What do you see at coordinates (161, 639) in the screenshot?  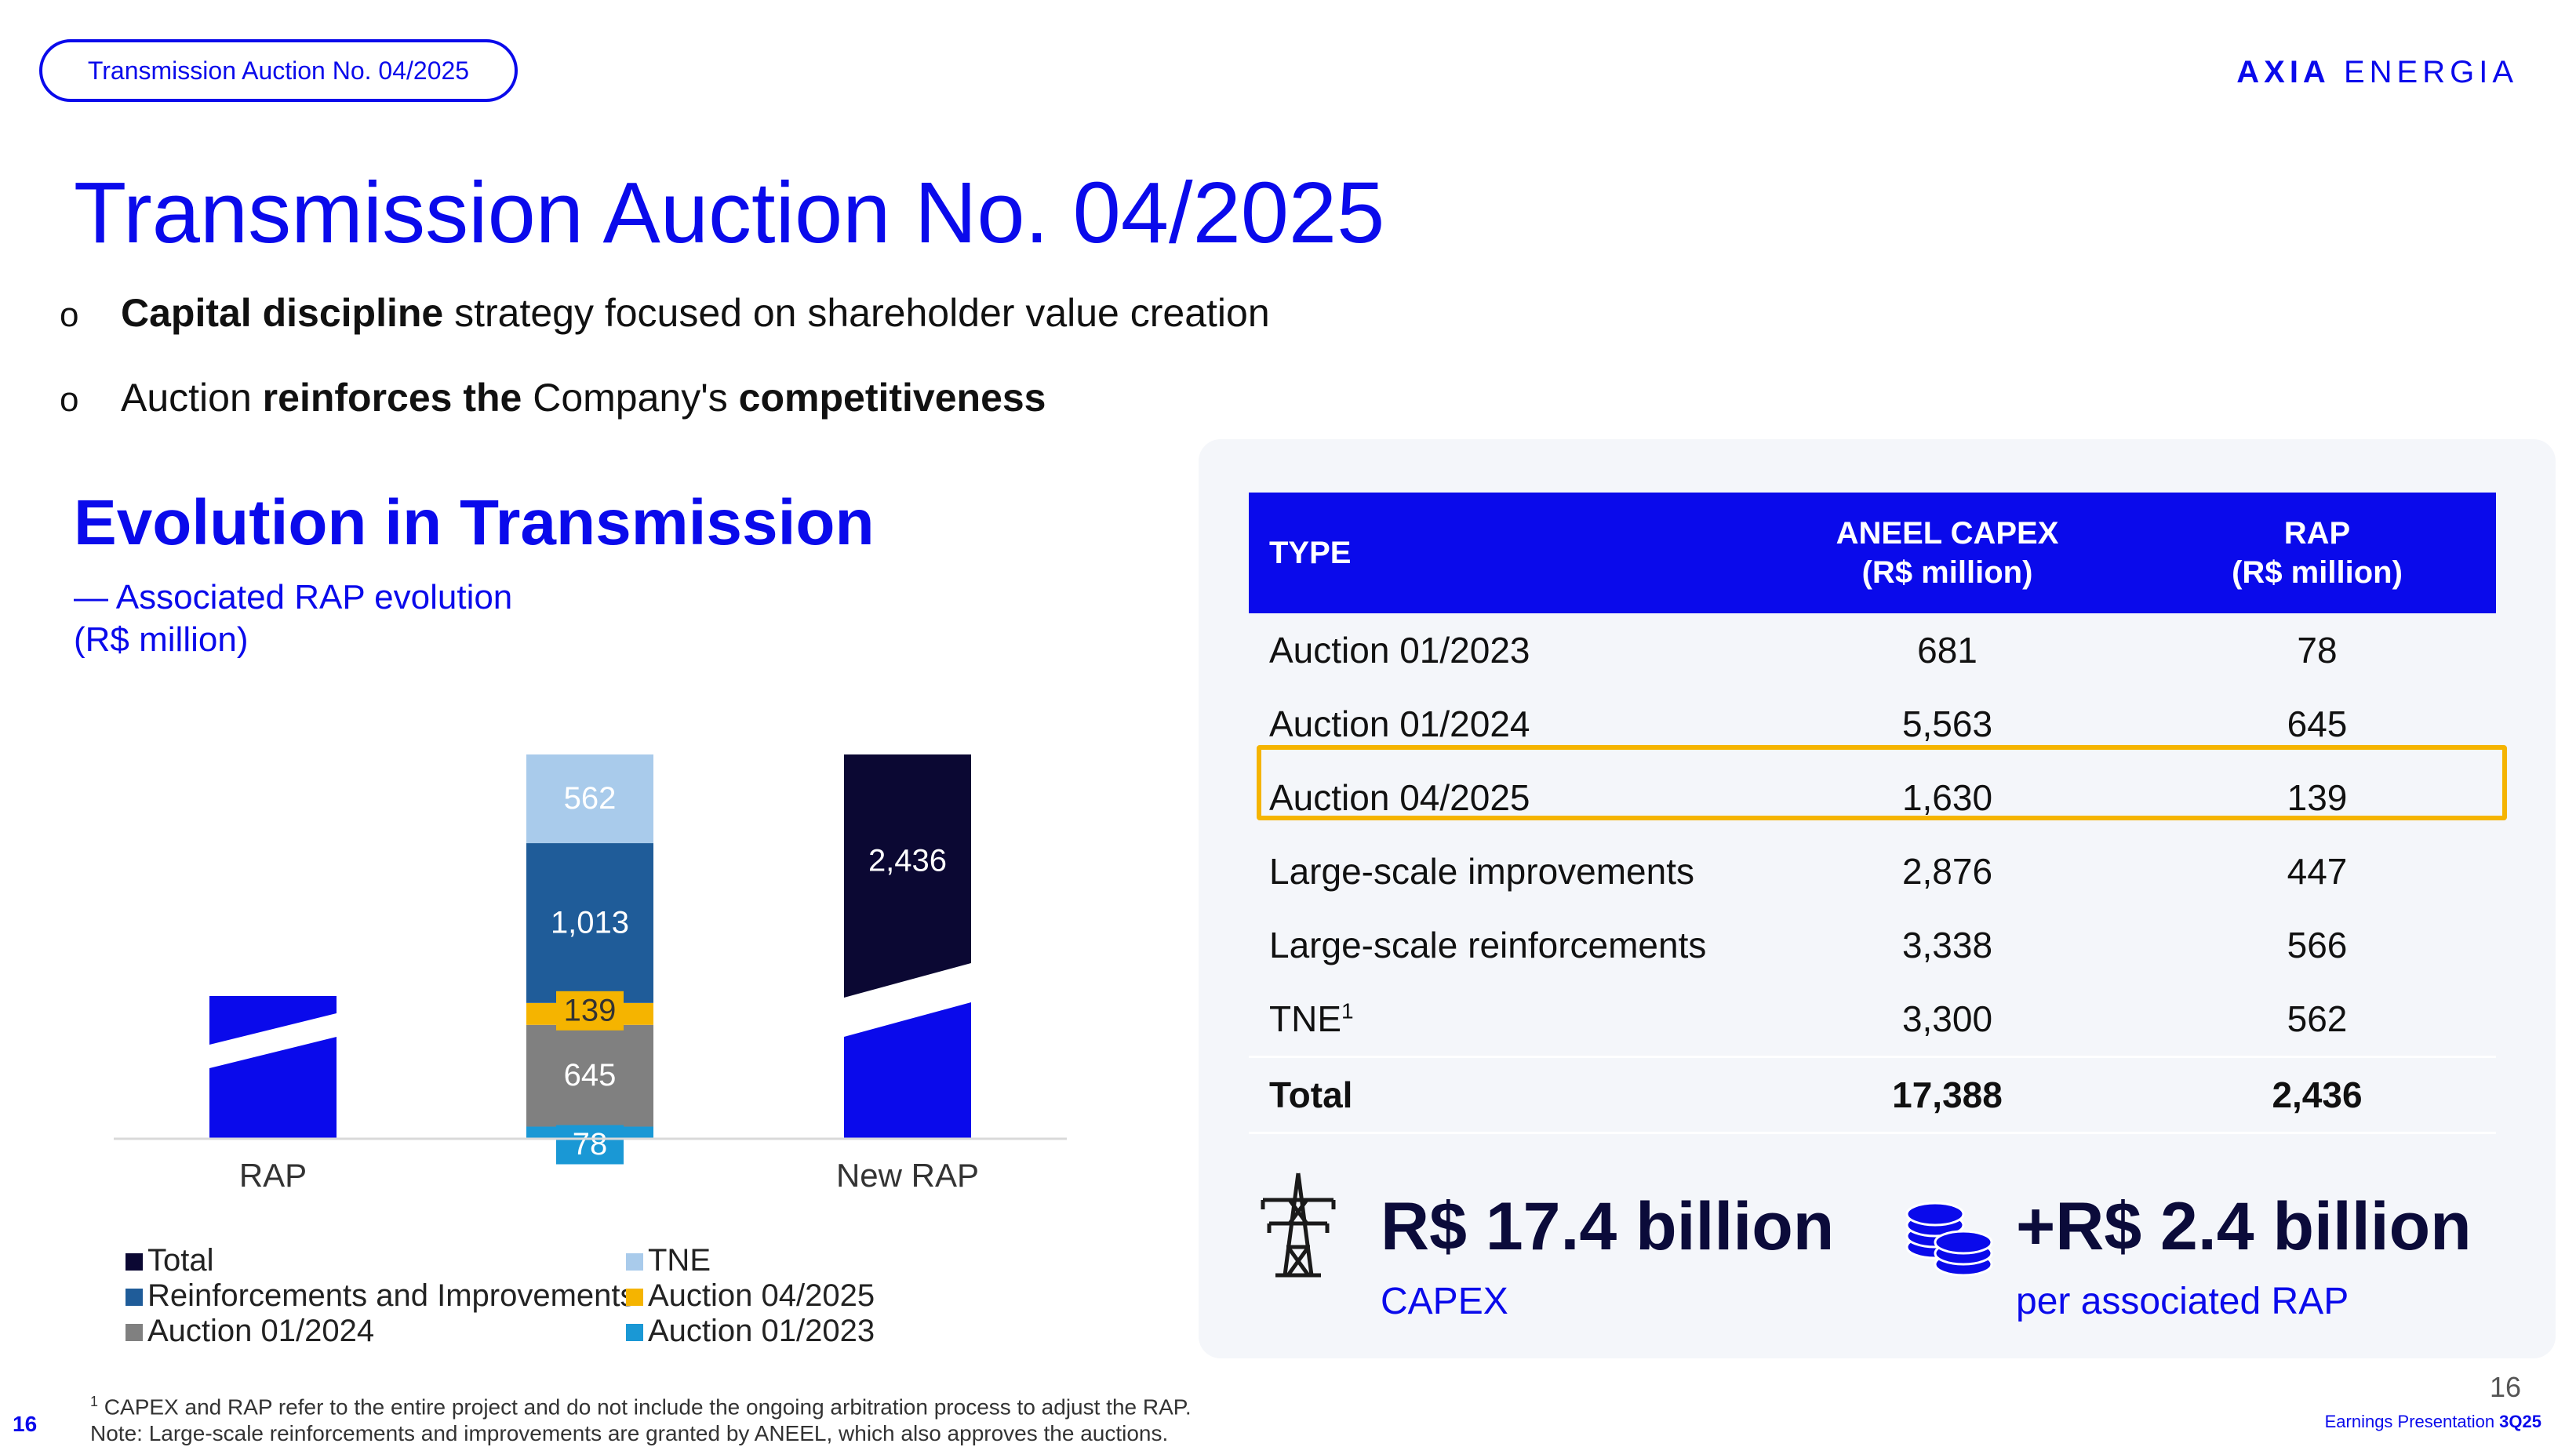 I see `section-note-line2: (R$ million)` at bounding box center [161, 639].